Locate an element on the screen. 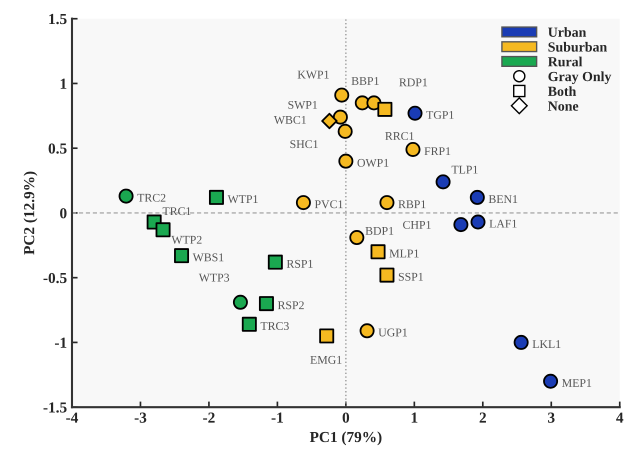  annotation: MLP1 is located at coordinates (404, 254).